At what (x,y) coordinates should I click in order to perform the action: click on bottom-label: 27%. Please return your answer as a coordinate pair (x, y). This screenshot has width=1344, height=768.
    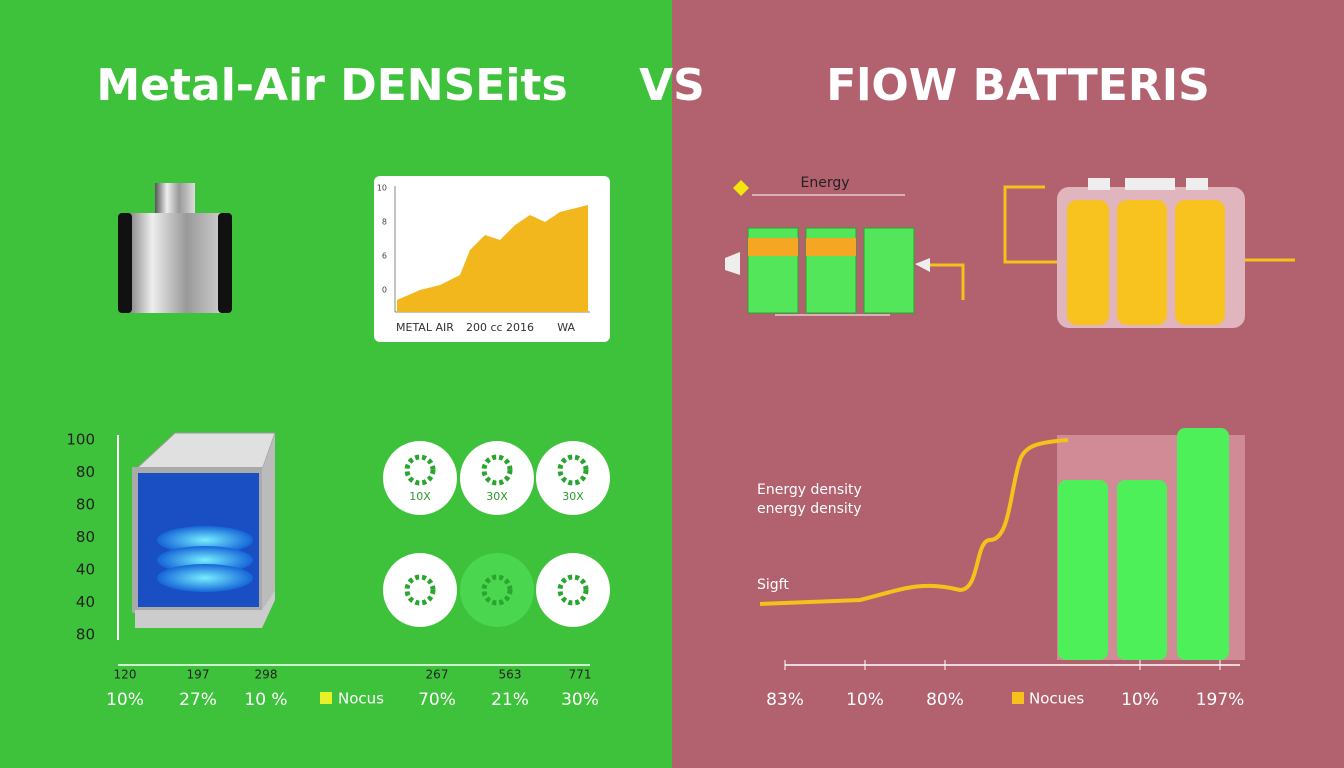
    Looking at the image, I should click on (198, 700).